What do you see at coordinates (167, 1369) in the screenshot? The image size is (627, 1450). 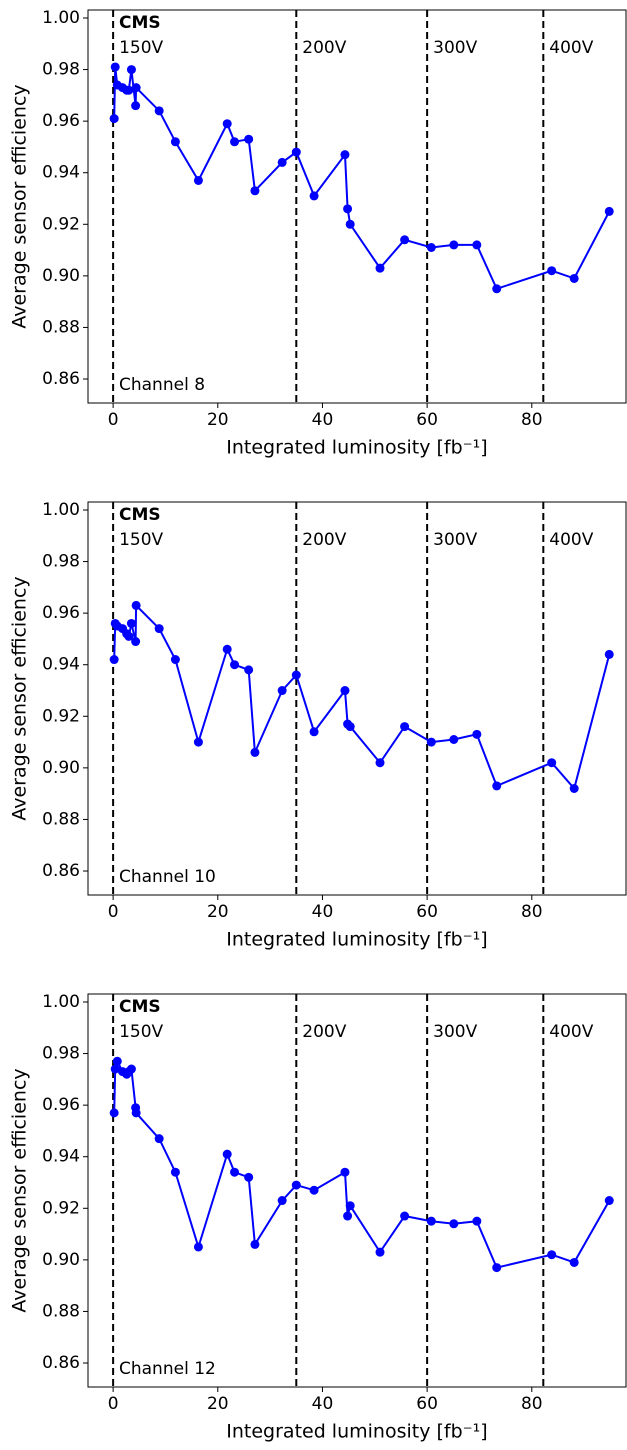 I see `channel-label: Channel 12` at bounding box center [167, 1369].